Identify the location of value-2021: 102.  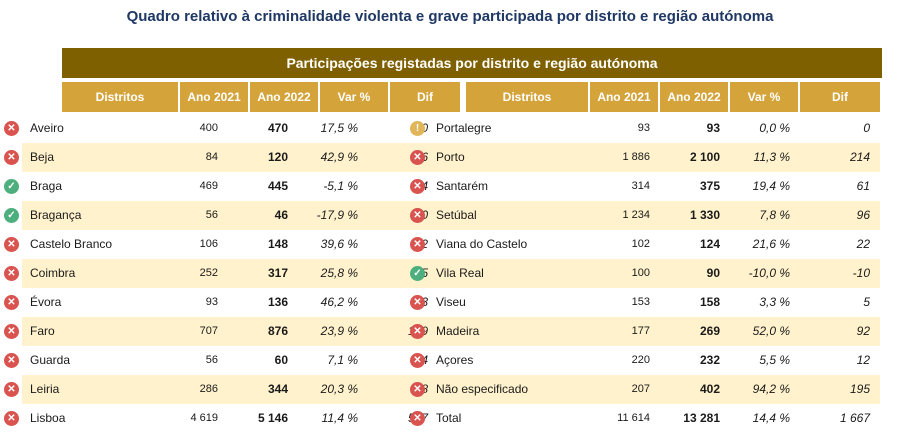
(640, 244).